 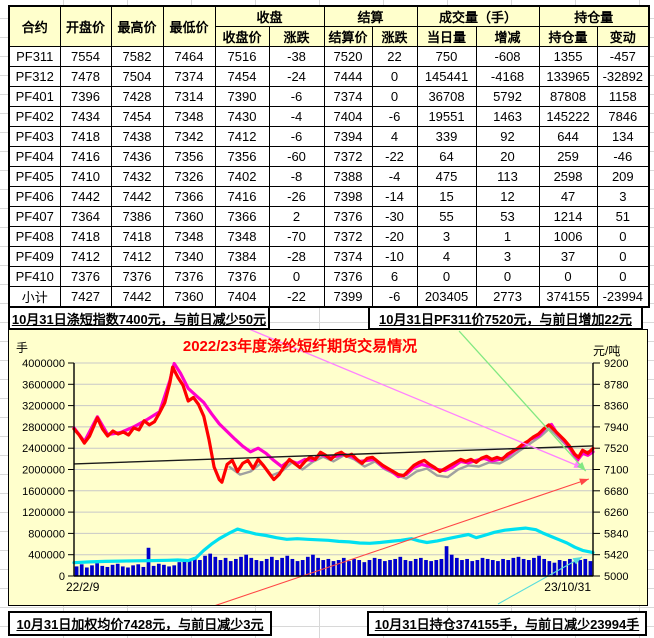 I want to click on value-cell: 55, so click(x=446, y=216).